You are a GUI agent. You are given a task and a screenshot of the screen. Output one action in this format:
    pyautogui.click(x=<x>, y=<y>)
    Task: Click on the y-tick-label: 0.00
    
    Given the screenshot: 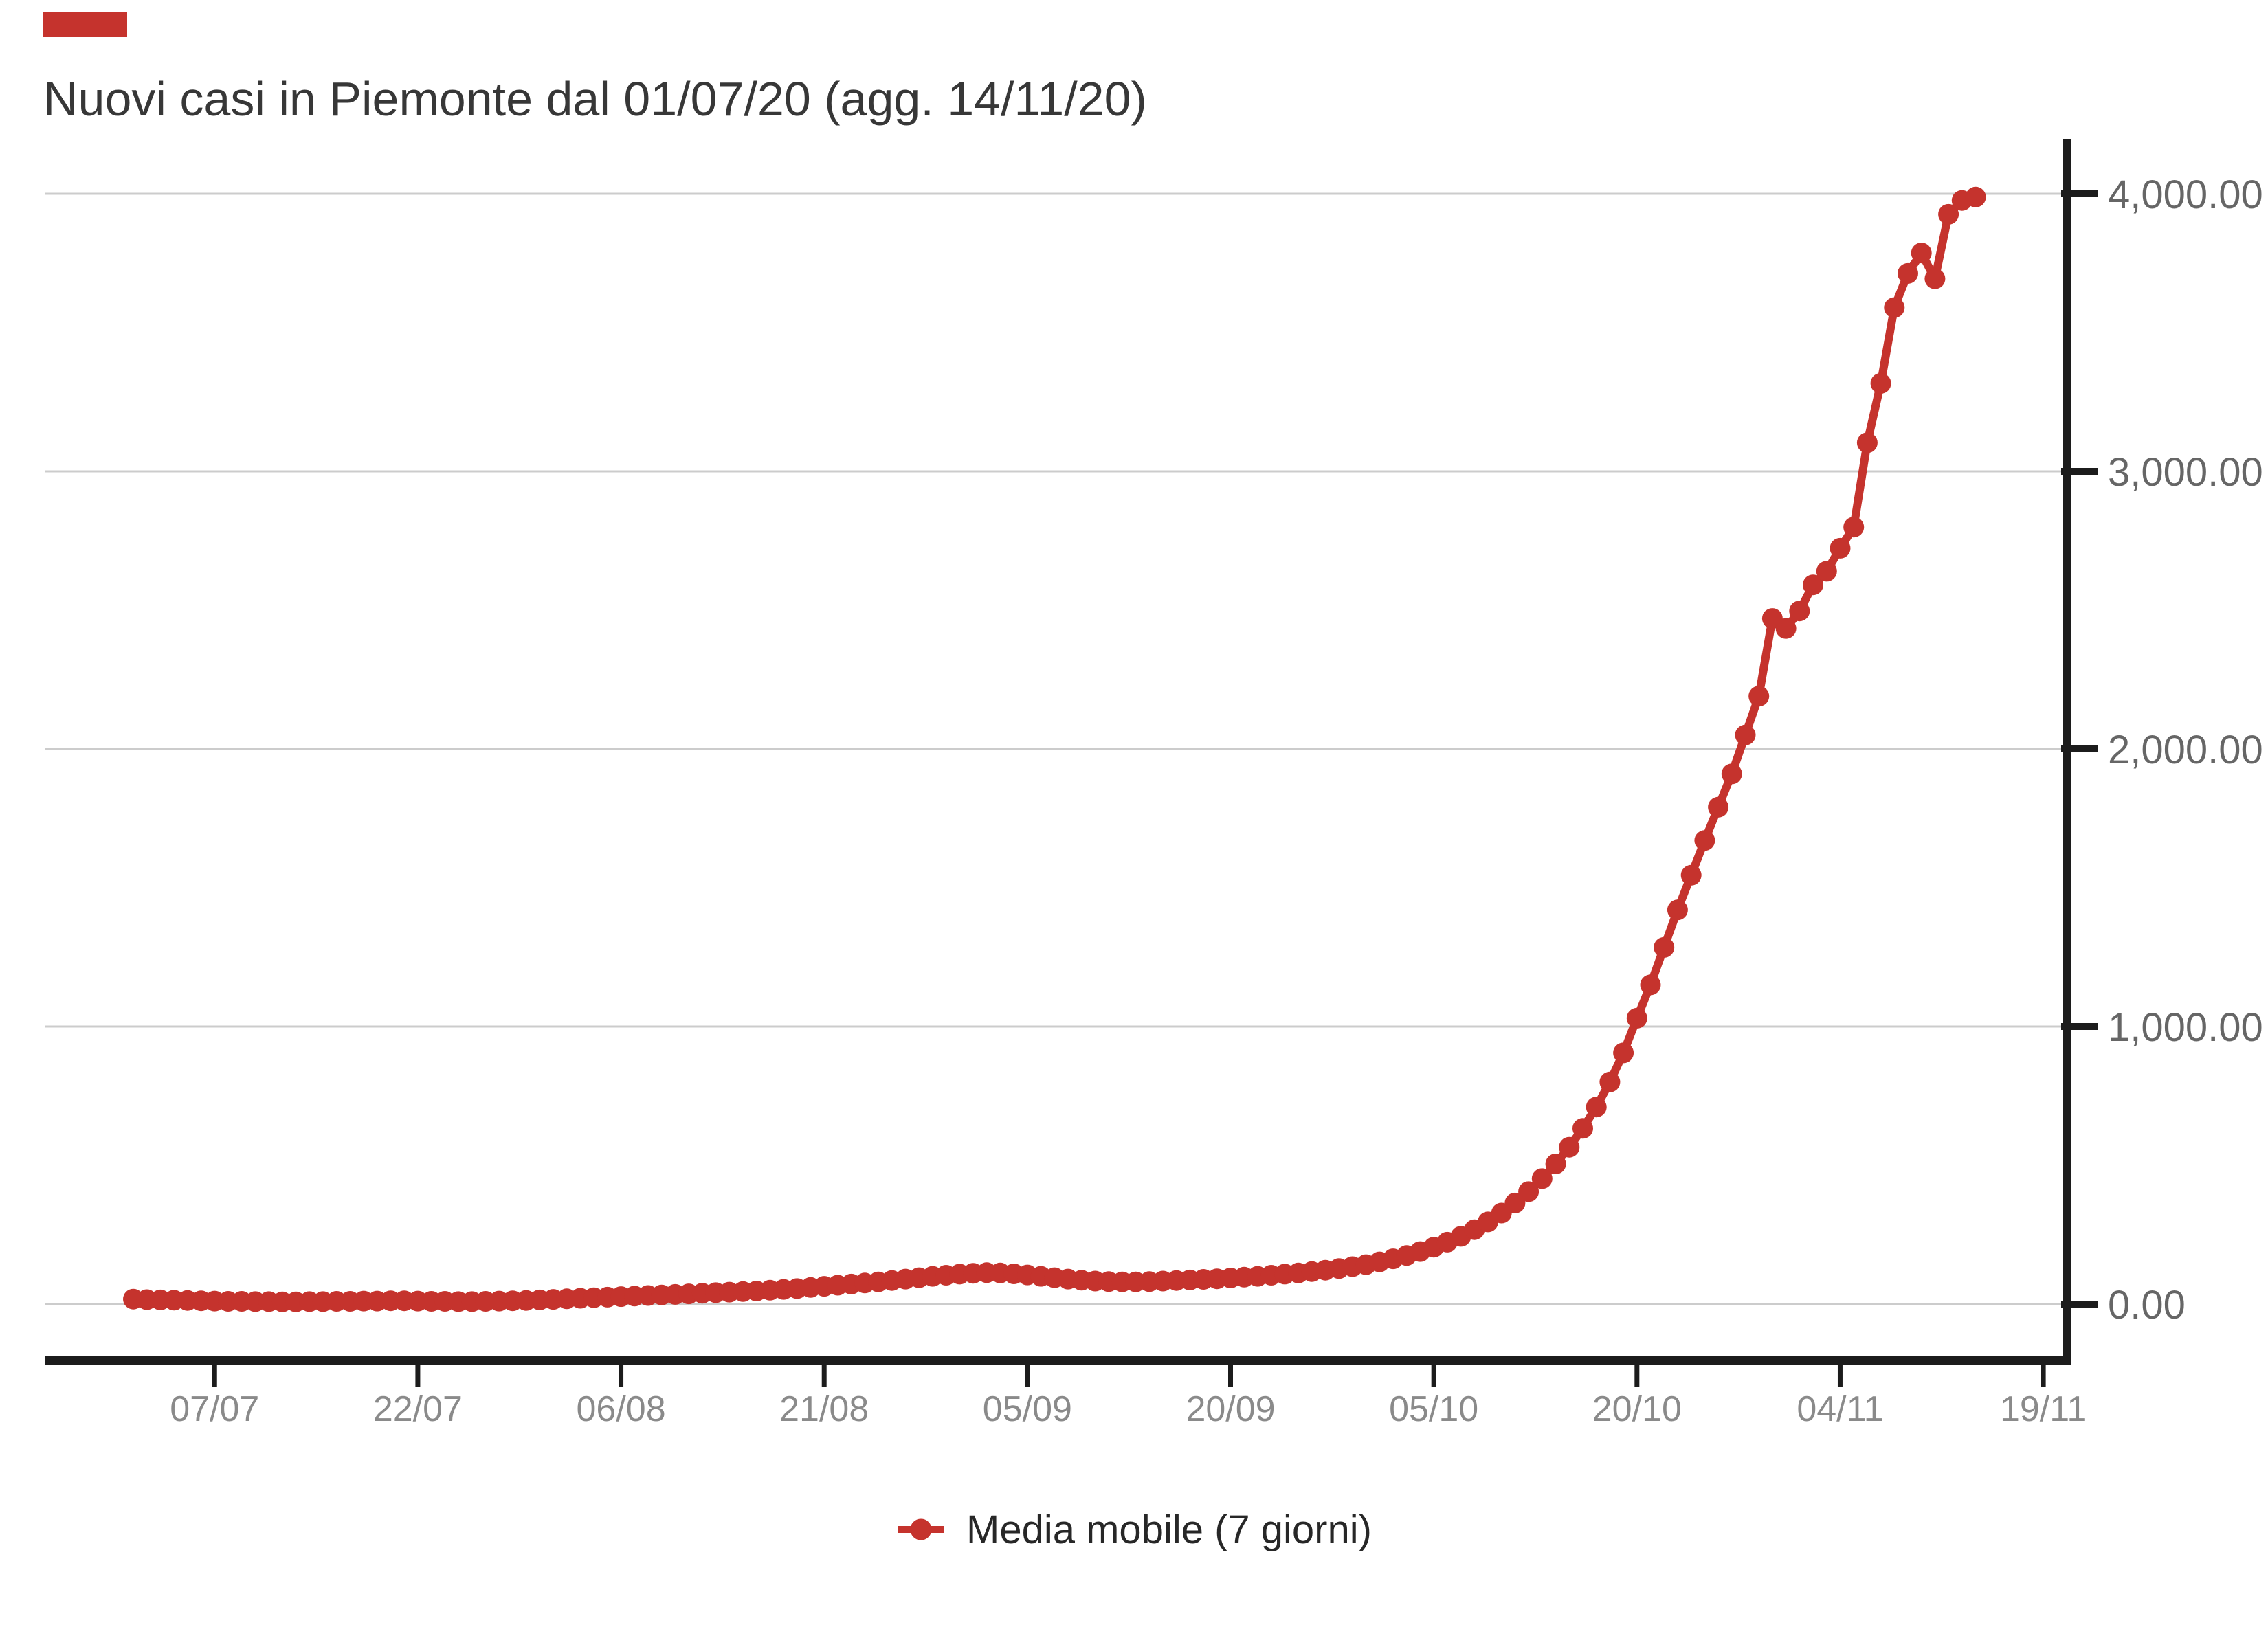 What is the action you would take?
    pyautogui.click(x=2147, y=1305)
    